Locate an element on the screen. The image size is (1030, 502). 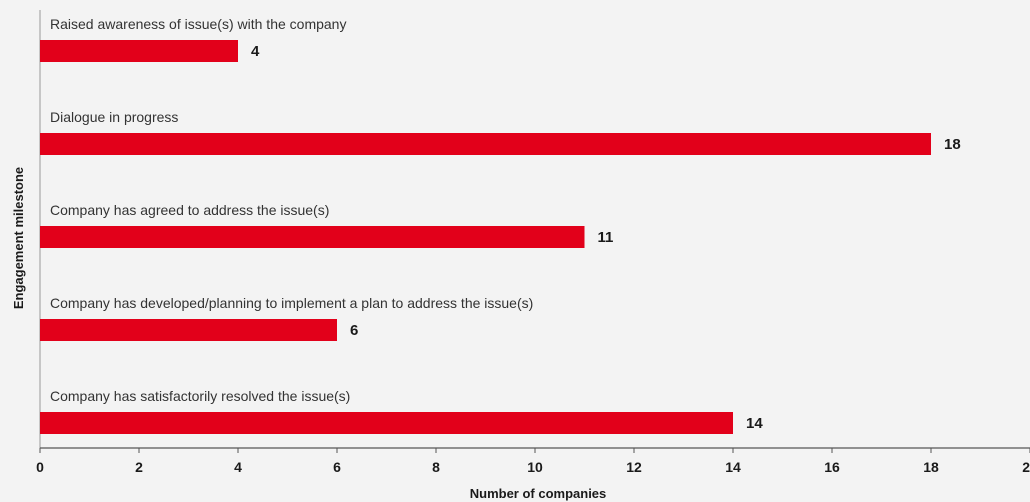
category-label: Dialogue in progress is located at coordinates (114, 117).